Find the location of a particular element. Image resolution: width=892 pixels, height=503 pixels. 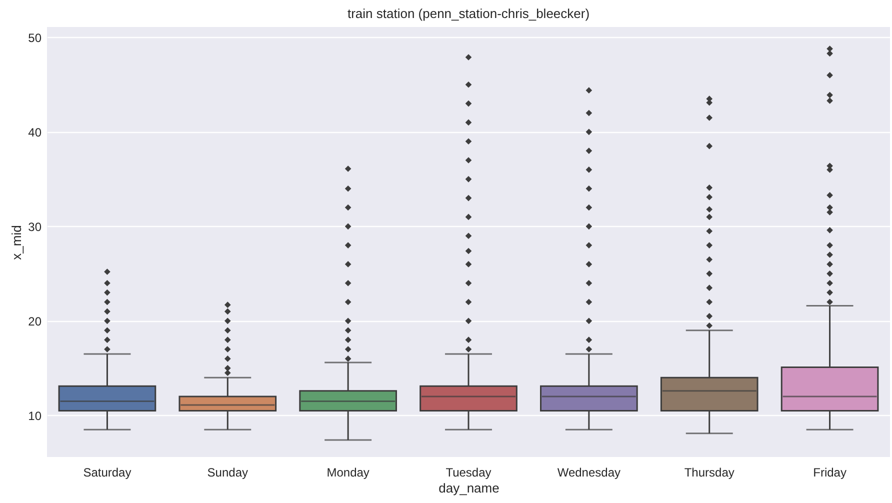

x-tick-label: Thursday is located at coordinates (709, 473).